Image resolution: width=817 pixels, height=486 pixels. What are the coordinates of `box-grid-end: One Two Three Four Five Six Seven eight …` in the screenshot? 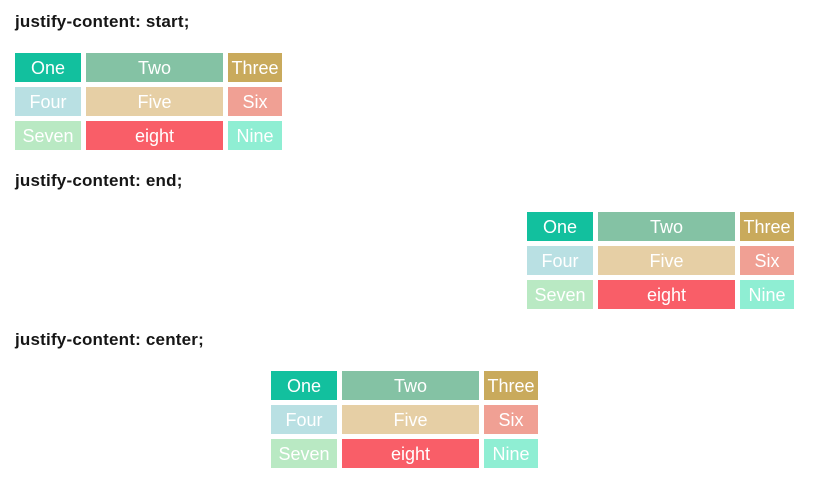 It's located at (660, 260).